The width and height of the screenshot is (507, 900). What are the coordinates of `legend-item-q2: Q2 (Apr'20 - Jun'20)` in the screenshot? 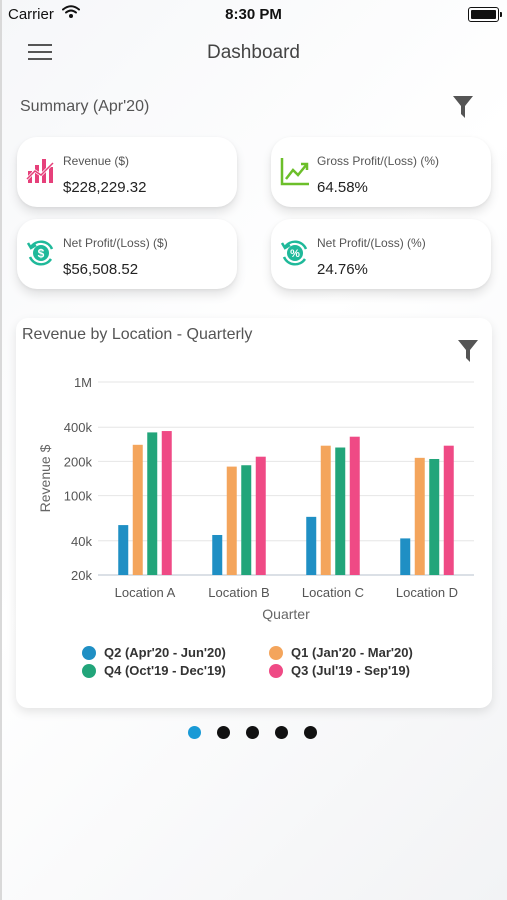 It's located at (154, 652).